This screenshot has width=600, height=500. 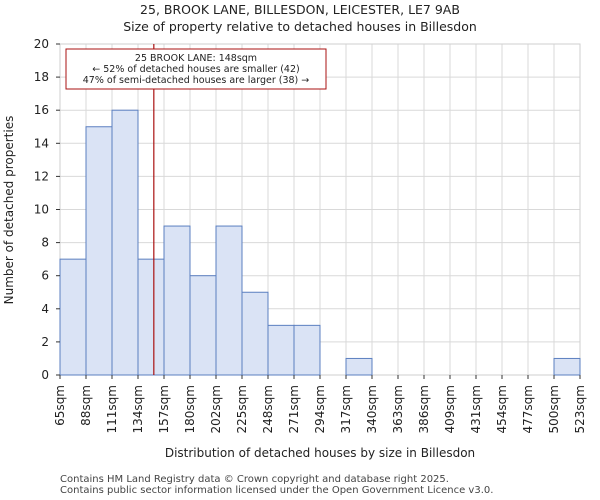 I want to click on x-tick-label: 477sqm, so click(x=528, y=409).